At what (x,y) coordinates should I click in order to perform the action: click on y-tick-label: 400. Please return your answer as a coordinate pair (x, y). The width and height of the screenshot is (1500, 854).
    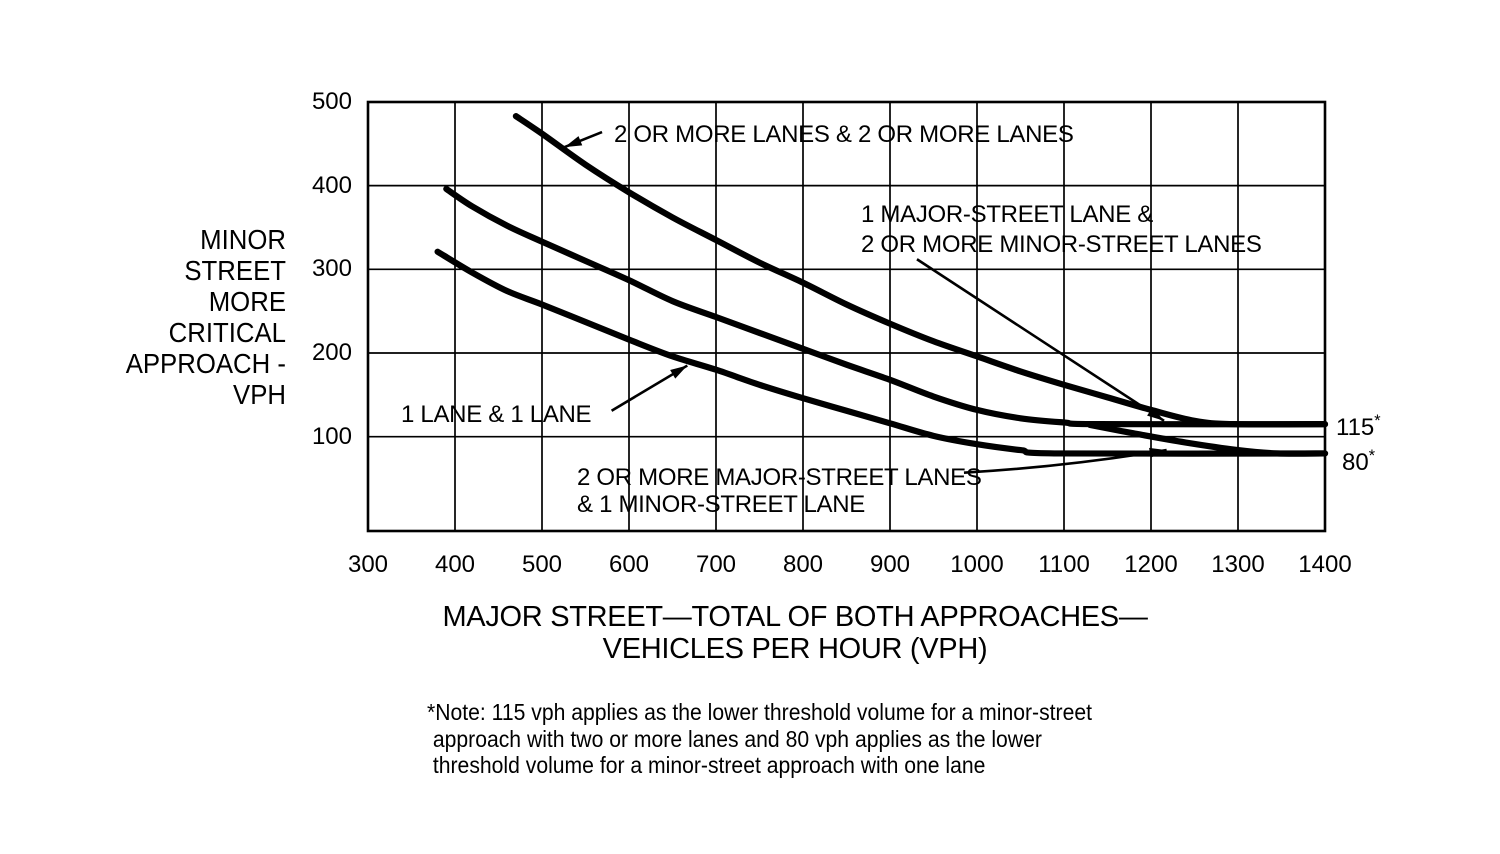
    Looking at the image, I should click on (331, 185).